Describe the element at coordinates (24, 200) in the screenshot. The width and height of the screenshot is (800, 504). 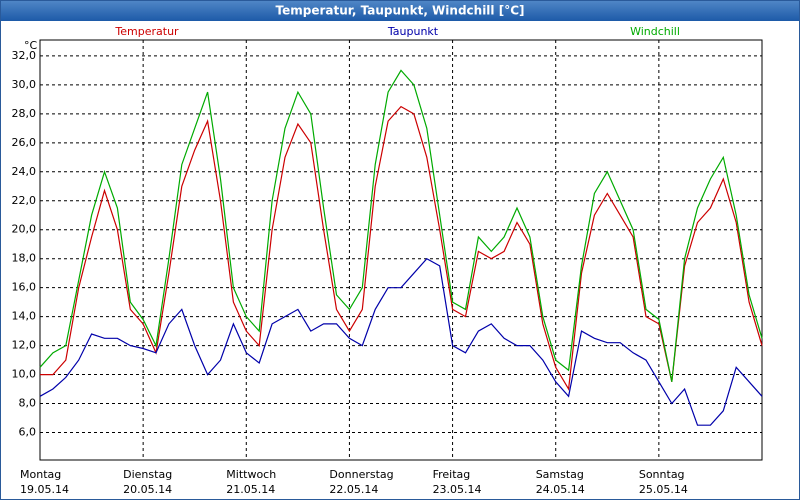
I see `y-tick-label: 22,0` at that location.